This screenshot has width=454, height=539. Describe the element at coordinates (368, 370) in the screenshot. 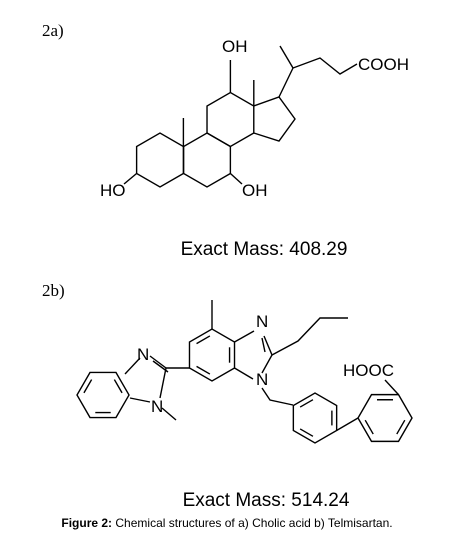

I see `atom-label: HOOC` at that location.